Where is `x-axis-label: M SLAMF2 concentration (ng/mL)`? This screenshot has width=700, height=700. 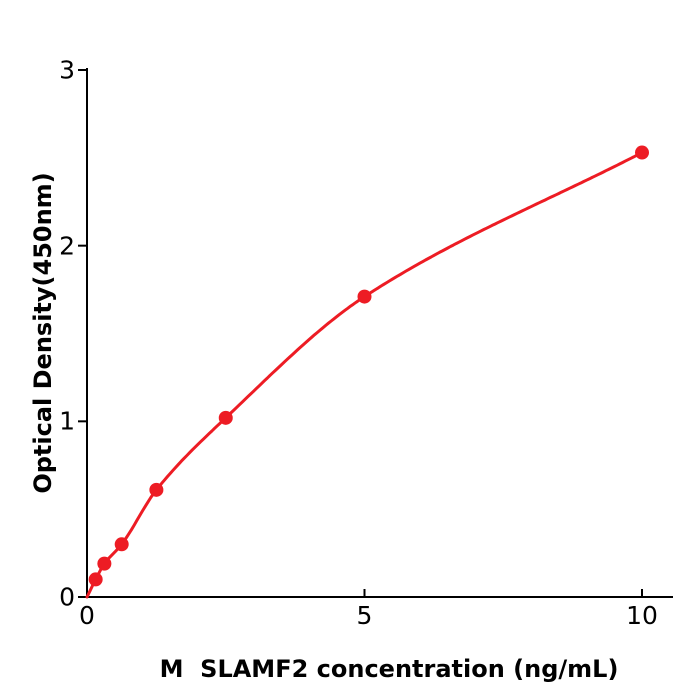
x-axis-label: M SLAMF2 concentration (ng/mL) is located at coordinates (389, 669).